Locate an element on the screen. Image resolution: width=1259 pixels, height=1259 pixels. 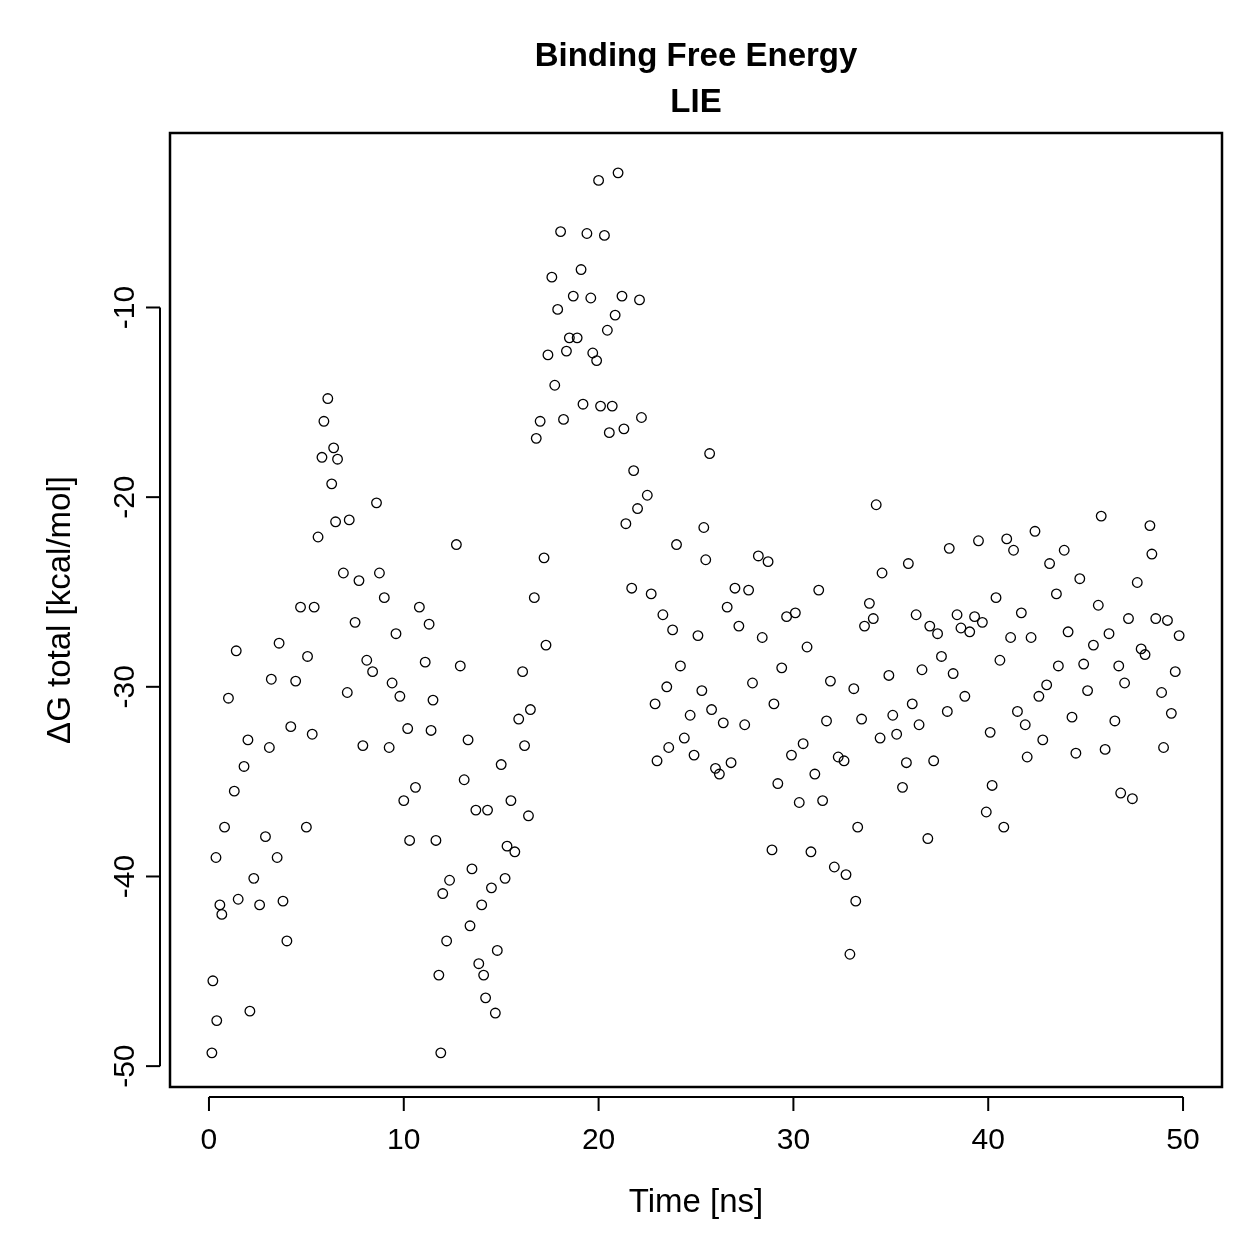
x-tick-label: 20 is located at coordinates (598, 1138).